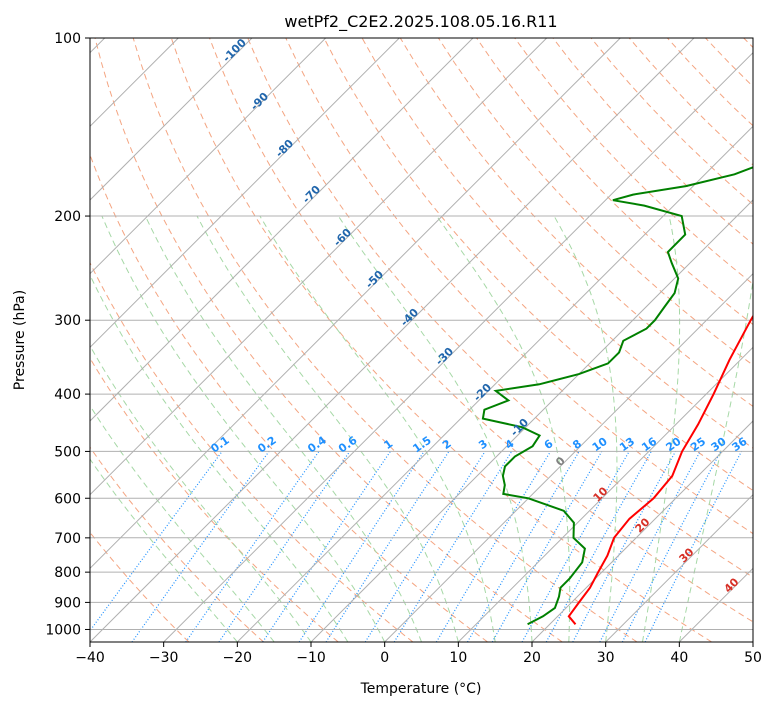 Image resolution: width=775 pixels, height=708 pixels. I want to click on x-tick-label: 50, so click(753, 658).